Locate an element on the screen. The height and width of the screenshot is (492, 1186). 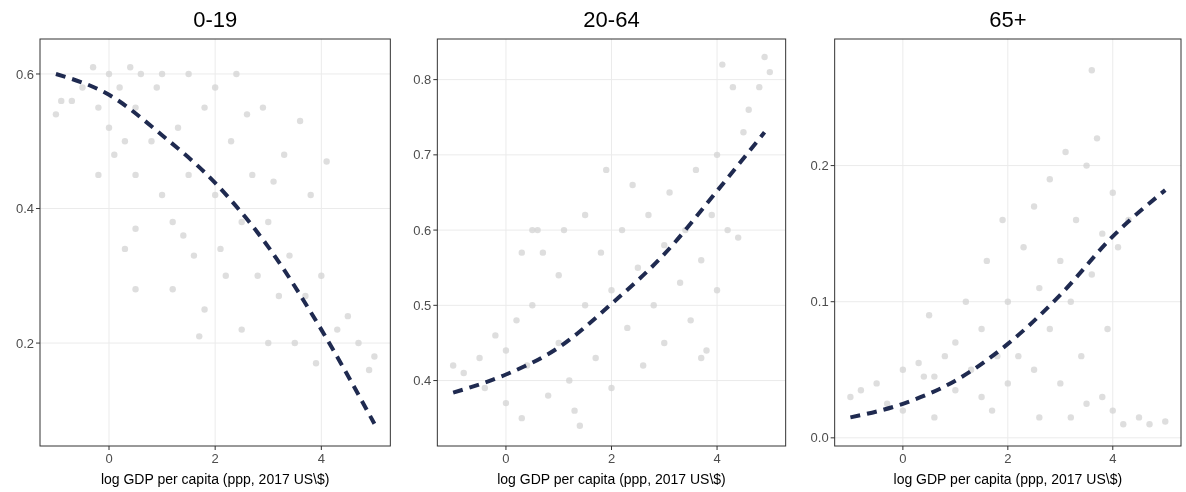
y-tick-label: 0.7 is located at coordinates (422, 155).